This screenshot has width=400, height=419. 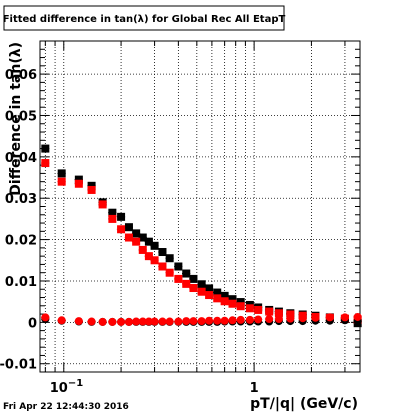 What do you see at coordinates (21, 158) in the screenshot?
I see `y-tick-label: 0.04` at bounding box center [21, 158].